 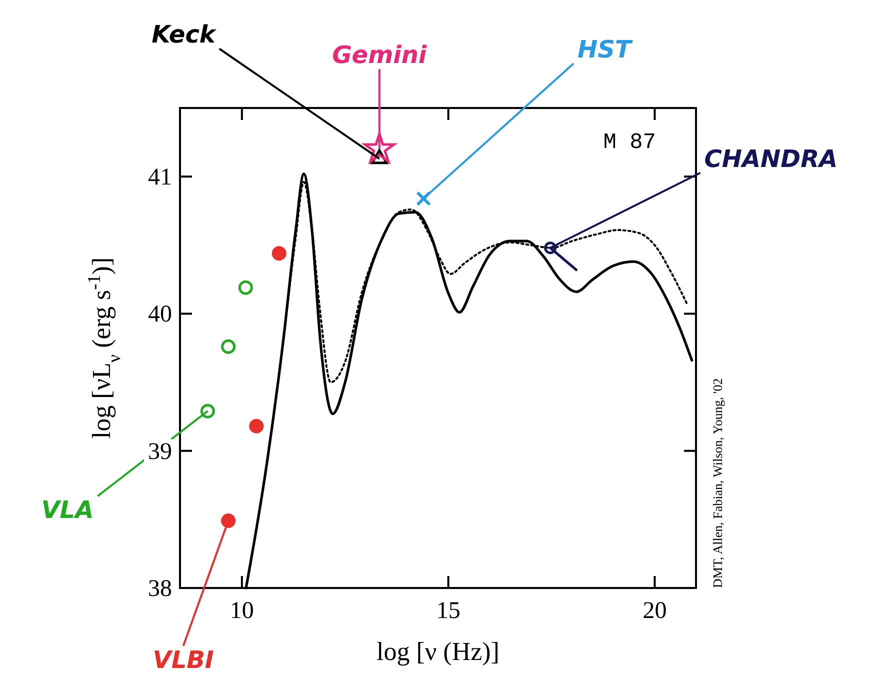 What do you see at coordinates (438, 651) in the screenshot?
I see `x-axis-title: log [ν (Hz)]` at bounding box center [438, 651].